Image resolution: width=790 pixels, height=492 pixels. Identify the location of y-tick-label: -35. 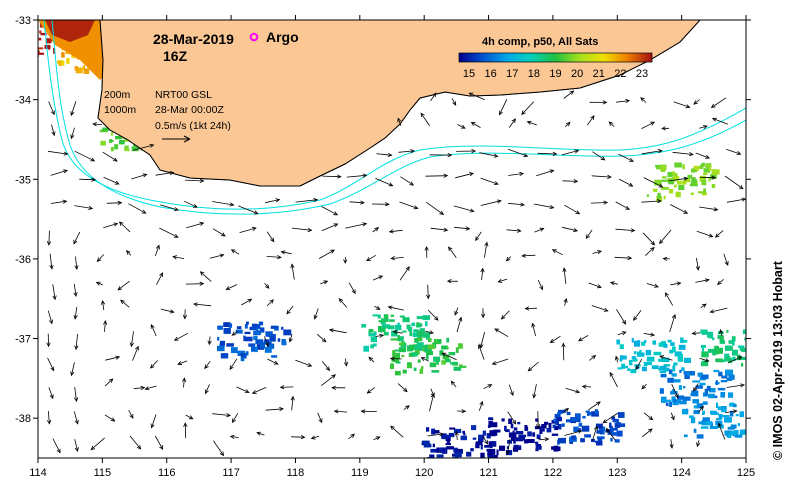
(23, 180).